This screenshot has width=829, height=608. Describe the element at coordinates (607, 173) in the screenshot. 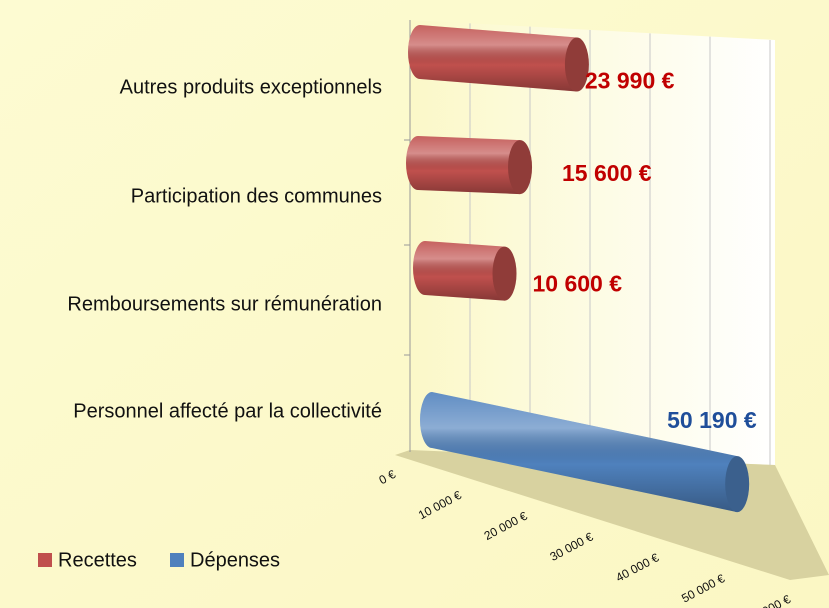

I see `value-label: 15 600 €` at that location.